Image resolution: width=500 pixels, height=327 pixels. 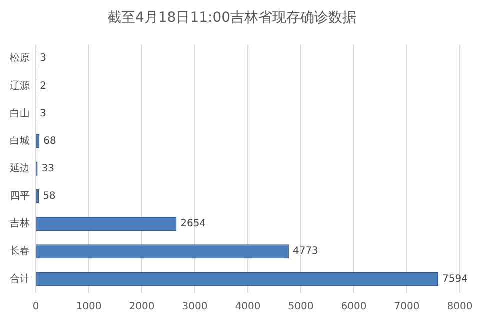 What do you see at coordinates (20, 58) in the screenshot?
I see `y-tick-label: 松原` at bounding box center [20, 58].